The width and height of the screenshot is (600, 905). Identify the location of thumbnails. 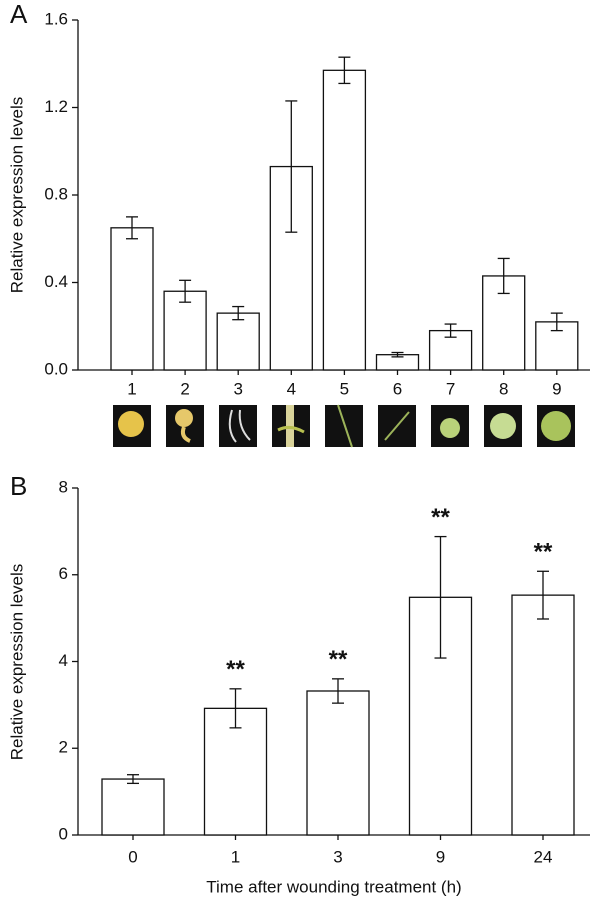
(344, 426).